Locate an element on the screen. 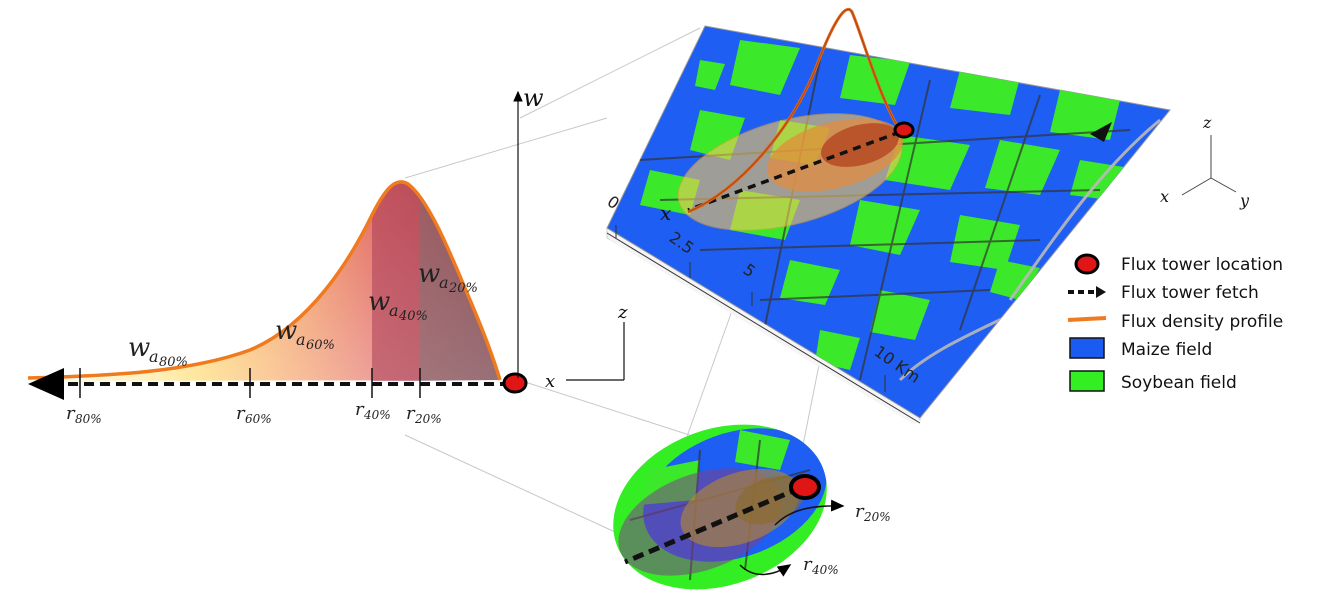  fetch-line-3d is located at coordinates (794, 171).